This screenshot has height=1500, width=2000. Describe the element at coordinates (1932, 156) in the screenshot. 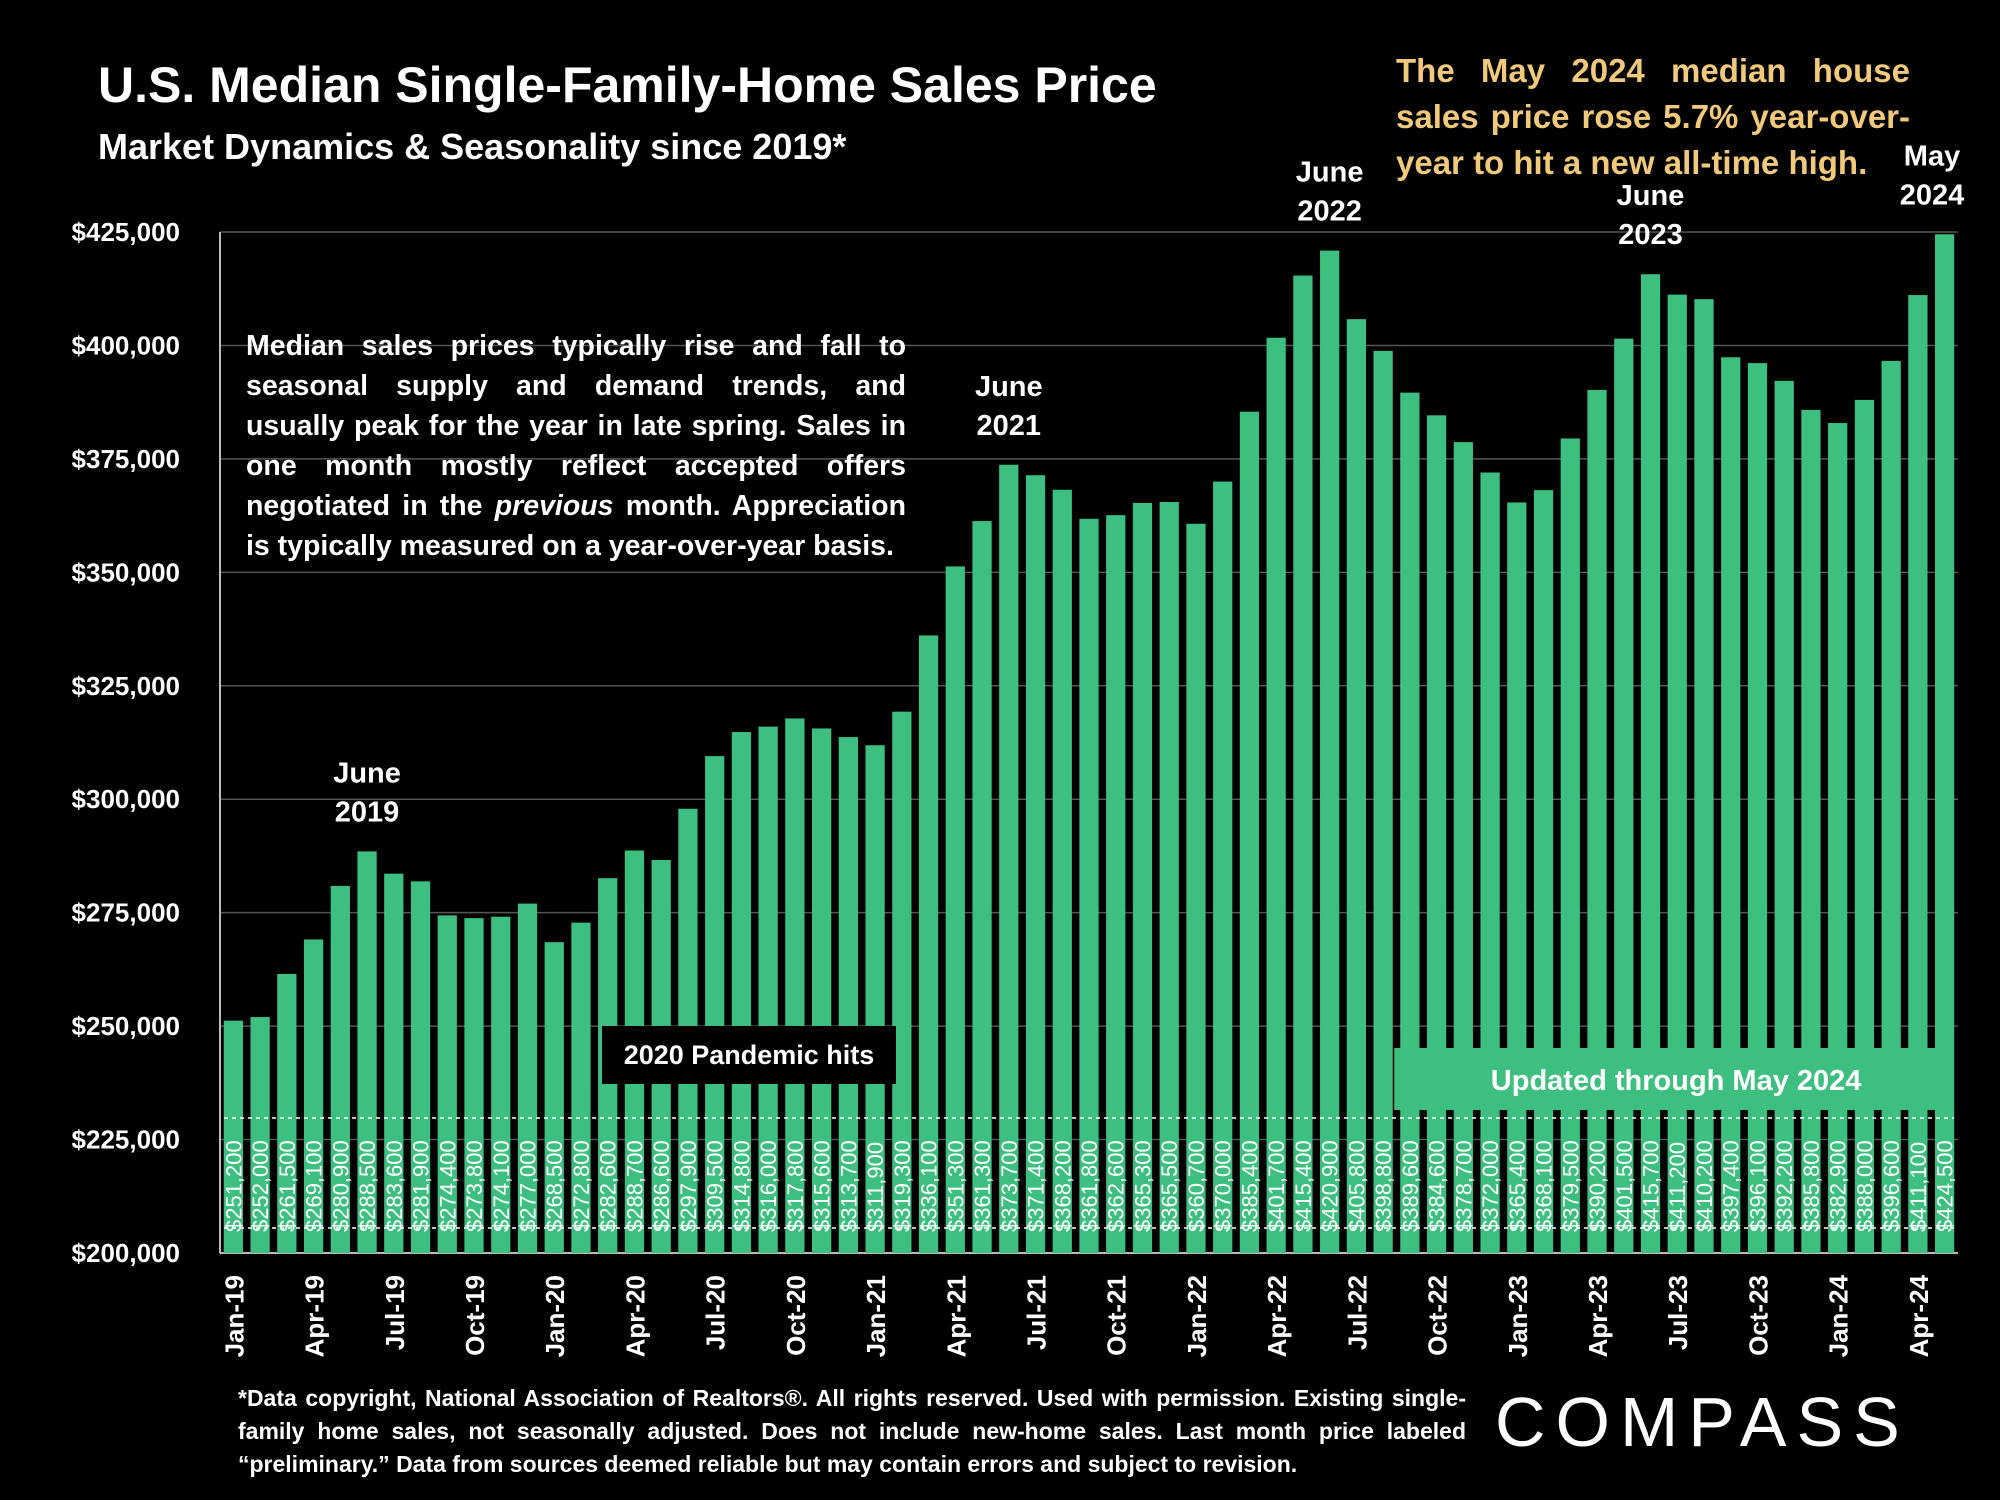

I see `annotation-line: May` at that location.